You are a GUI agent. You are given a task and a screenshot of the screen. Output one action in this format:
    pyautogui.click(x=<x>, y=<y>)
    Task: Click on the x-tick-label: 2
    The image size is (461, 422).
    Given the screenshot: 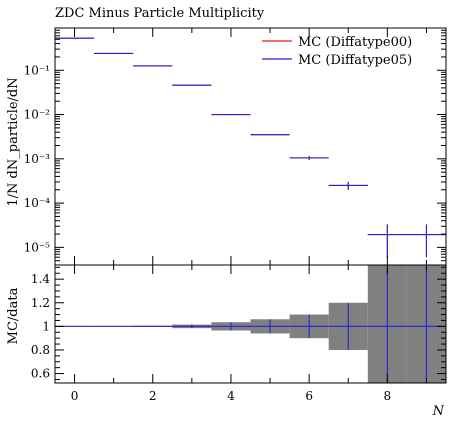 What is the action you would take?
    pyautogui.click(x=153, y=396)
    